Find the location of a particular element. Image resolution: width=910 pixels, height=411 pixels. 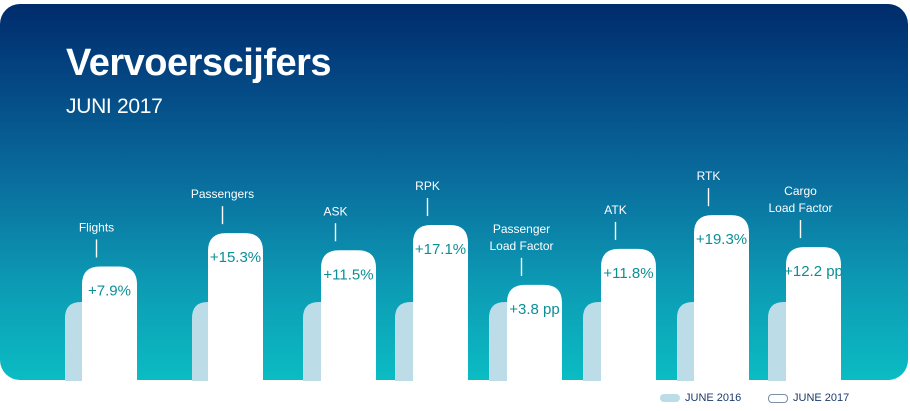

chart-title: Vervoerscijfers is located at coordinates (199, 63).